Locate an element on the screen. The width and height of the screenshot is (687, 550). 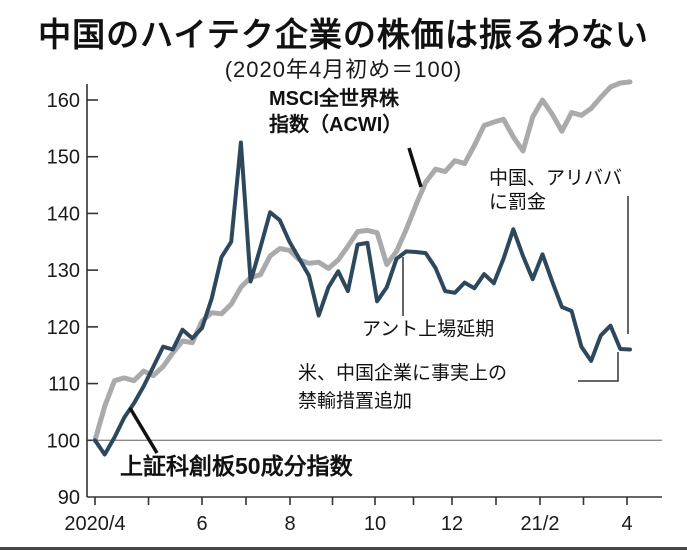
x-tick-label: 12 is located at coordinates (452, 524).